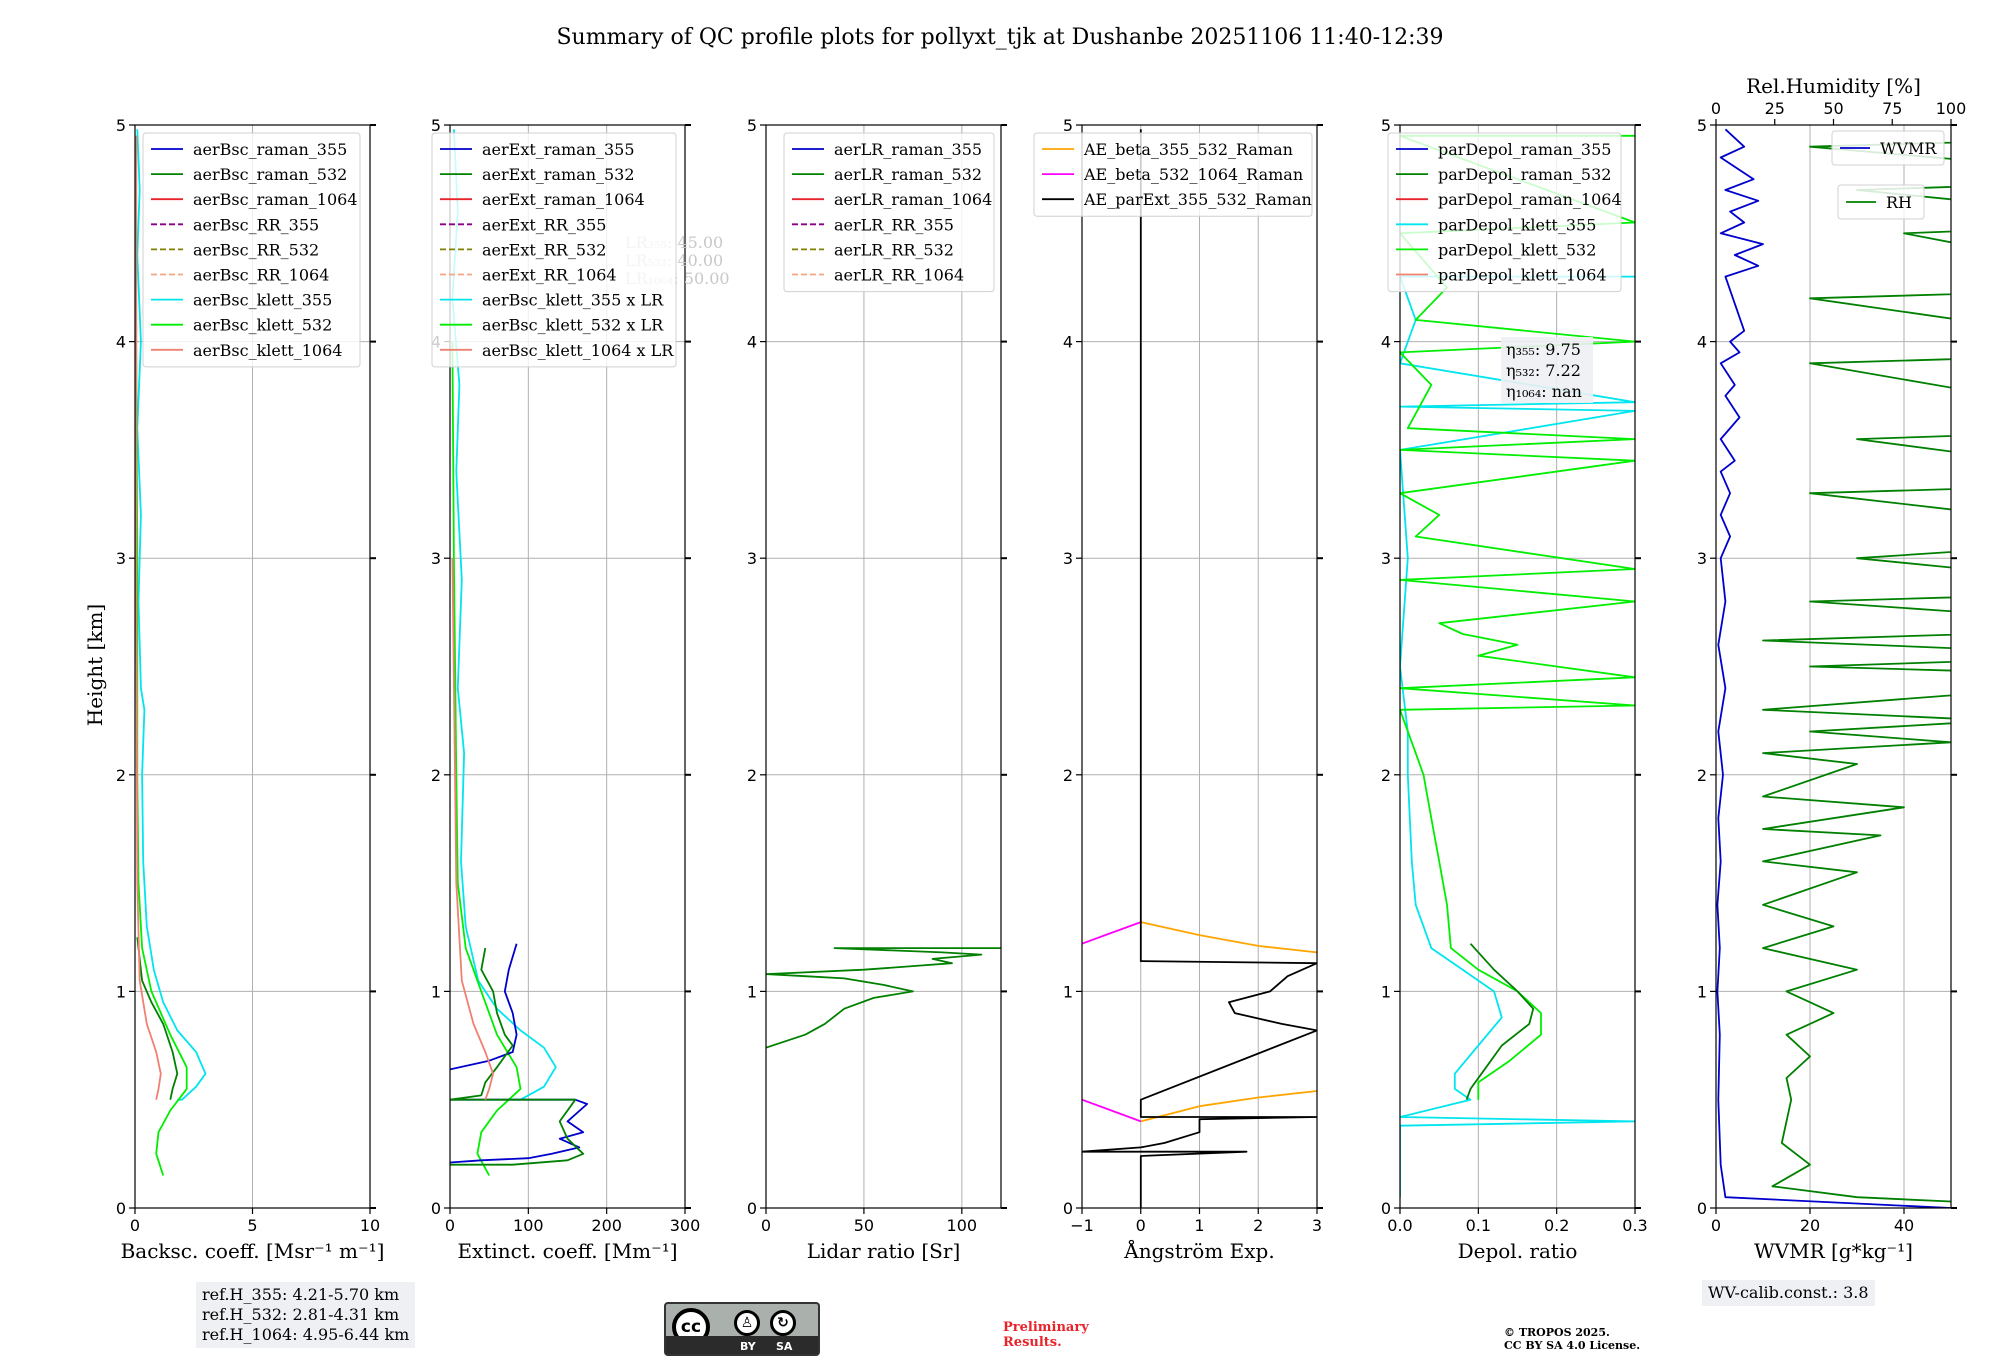 The image size is (2000, 1360). What do you see at coordinates (894, 224) in the screenshot?
I see `legend-entry: aerLR_RR_355` at bounding box center [894, 224].